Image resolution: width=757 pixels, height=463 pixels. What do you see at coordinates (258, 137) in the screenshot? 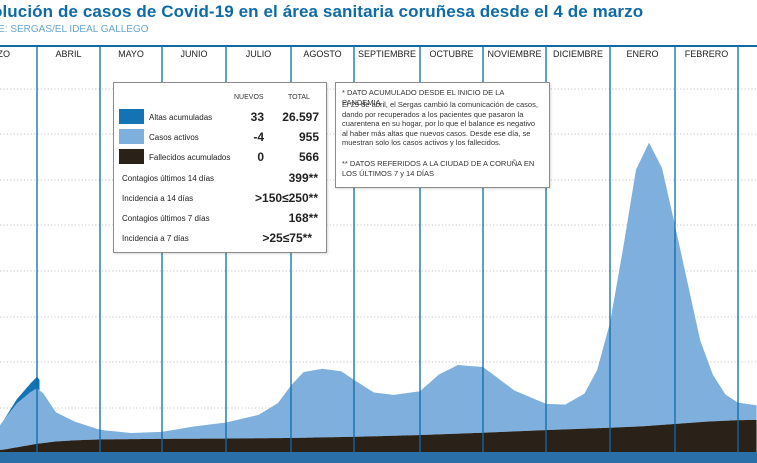
I see `activos-new: -4` at bounding box center [258, 137].